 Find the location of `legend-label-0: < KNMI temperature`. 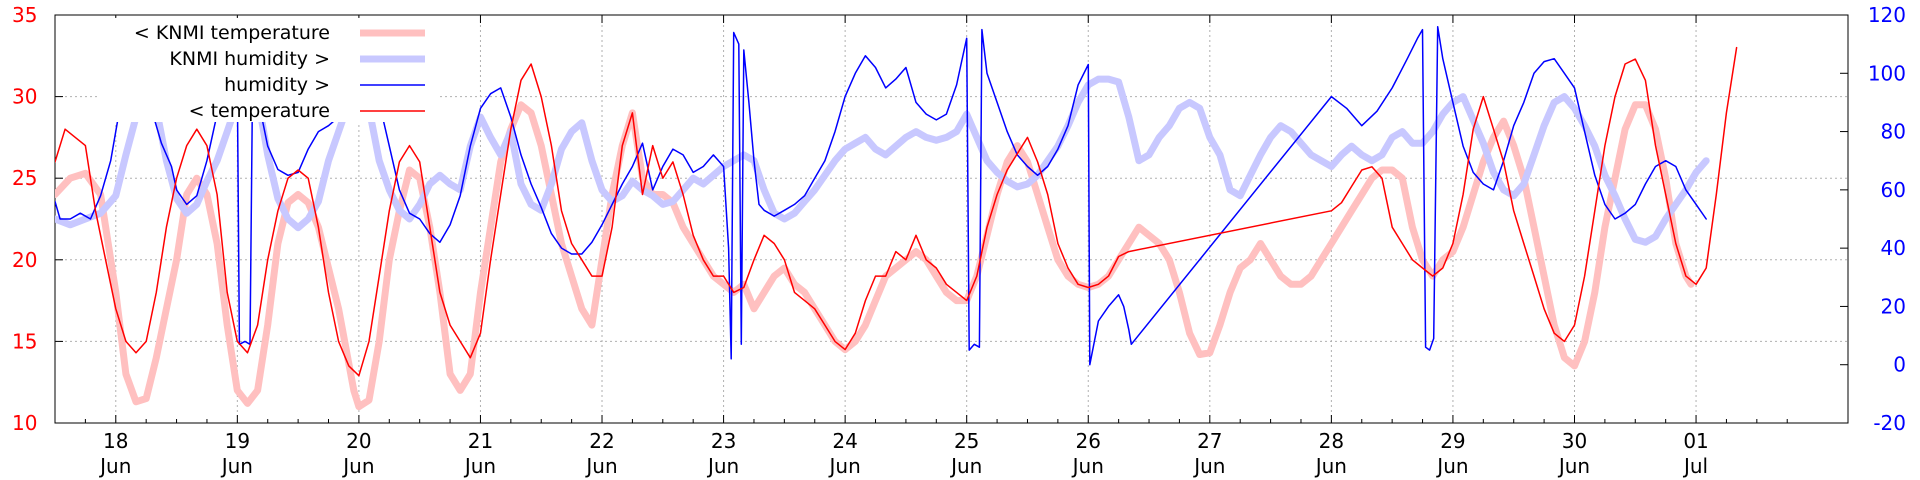

legend-label-0: < KNMI temperature is located at coordinates (232, 33).